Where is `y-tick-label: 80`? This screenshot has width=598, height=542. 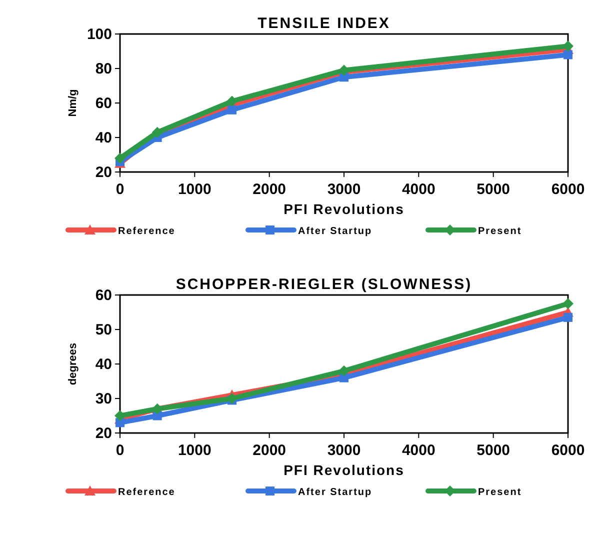
y-tick-label: 80 is located at coordinates (103, 69).